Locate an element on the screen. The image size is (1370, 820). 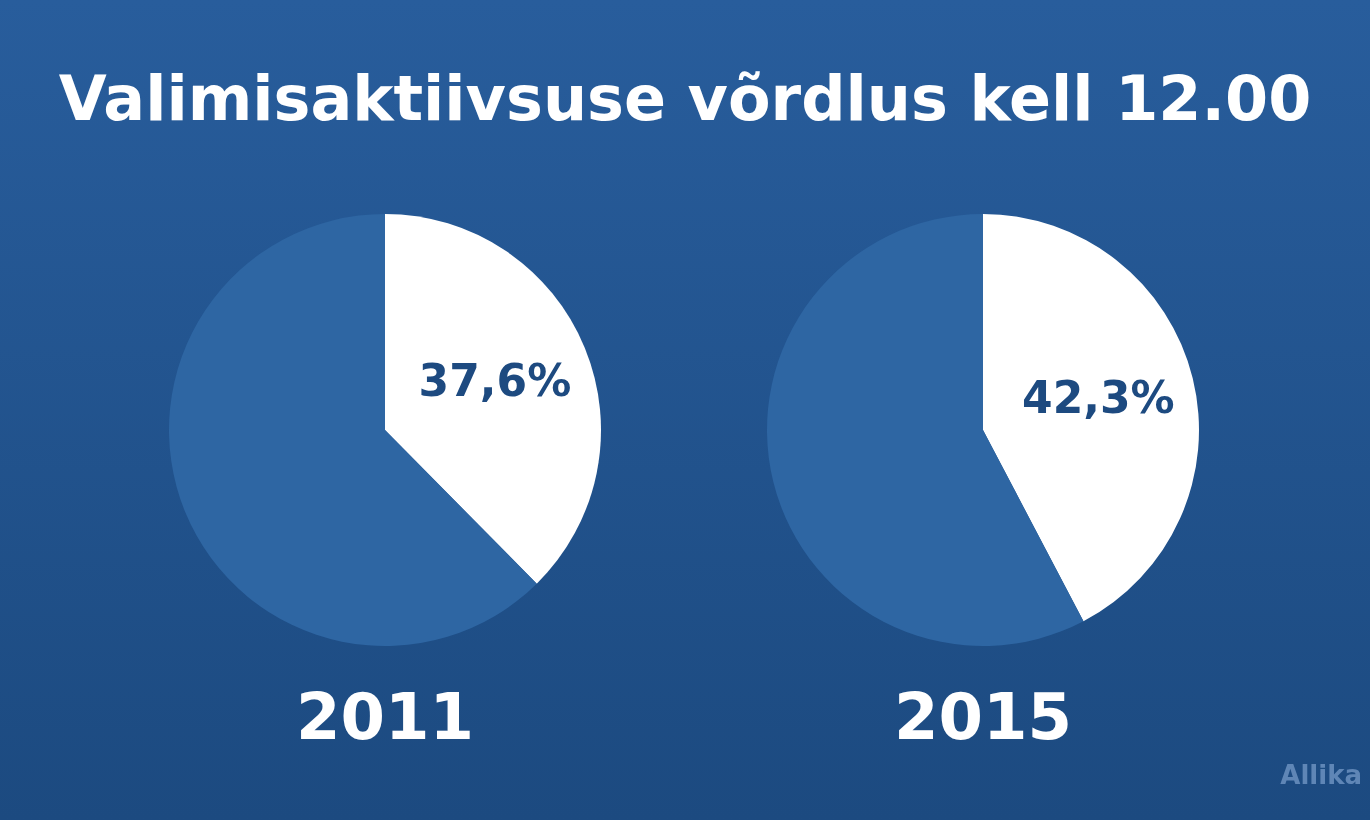
chart-title: Valimisaktiivsuse võrdlus kell 12.00 is located at coordinates (685, 98).